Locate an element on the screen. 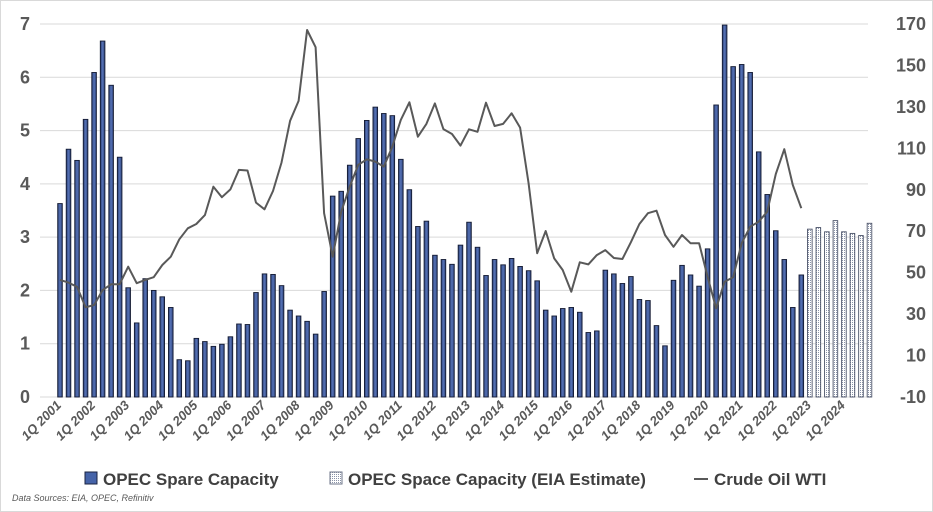 This screenshot has width=933, height=512. legend-label-eia-estimate: OPEC Space Capacity (EIA Estimate) is located at coordinates (497, 479).